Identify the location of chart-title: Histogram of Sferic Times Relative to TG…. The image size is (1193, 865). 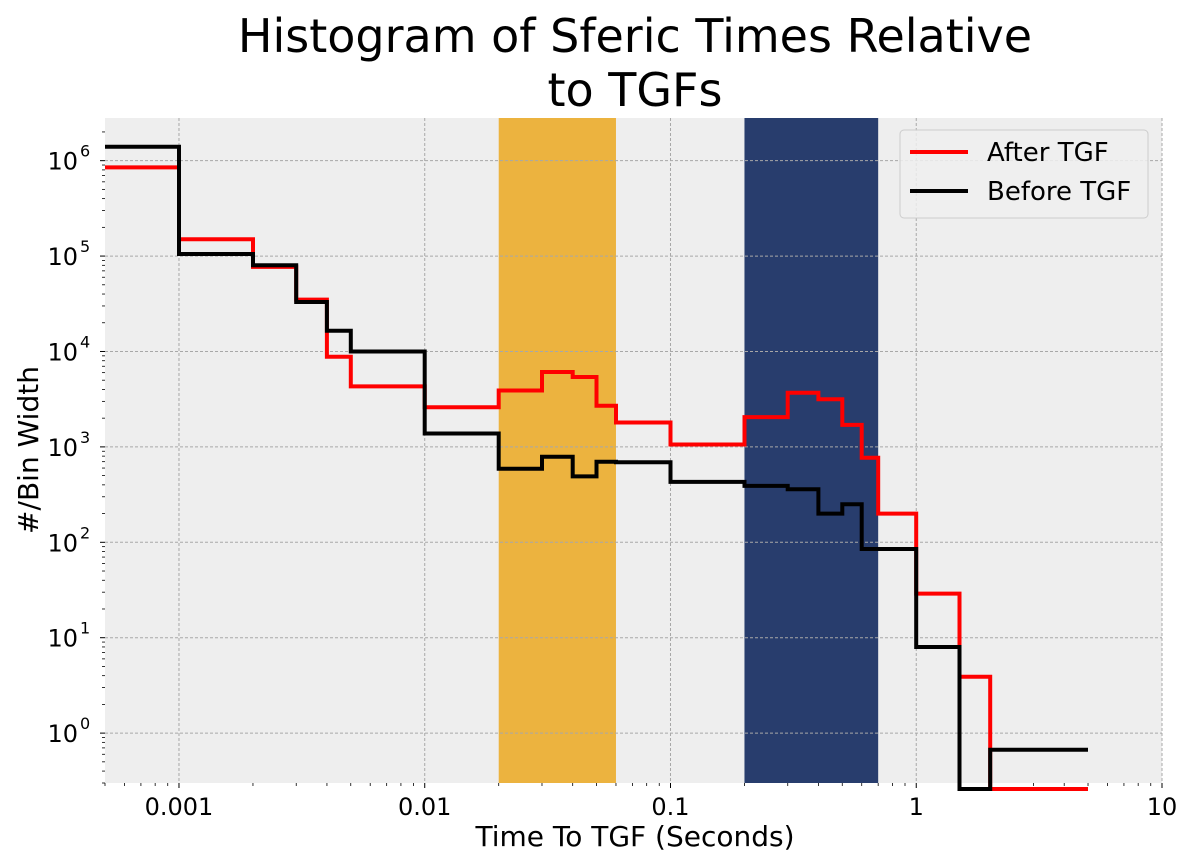
(635, 63).